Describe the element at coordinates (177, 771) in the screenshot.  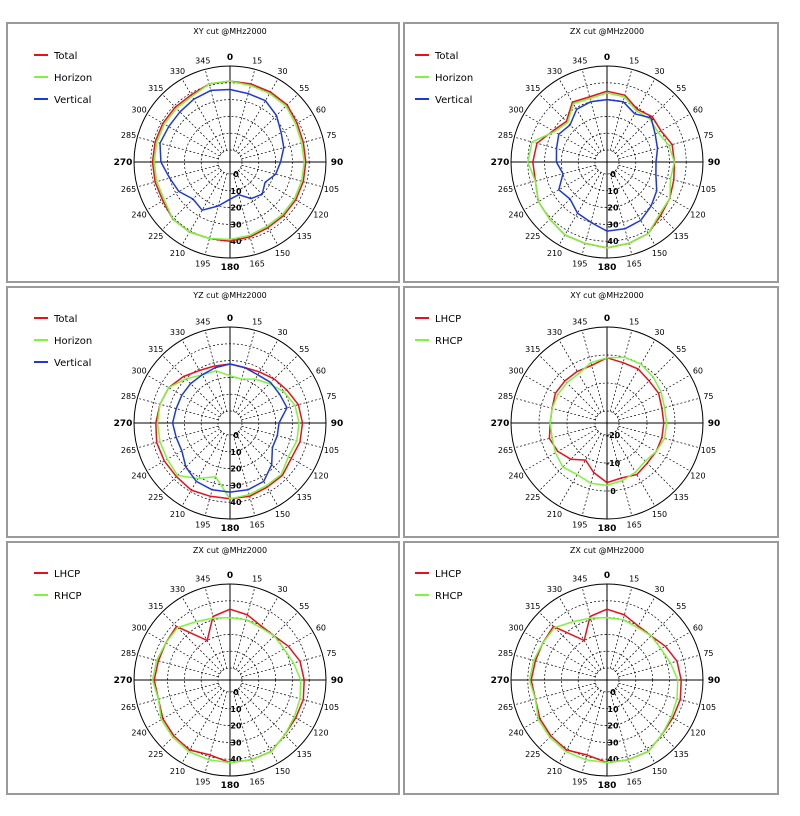
I see `angle-tick-label: 210` at that location.